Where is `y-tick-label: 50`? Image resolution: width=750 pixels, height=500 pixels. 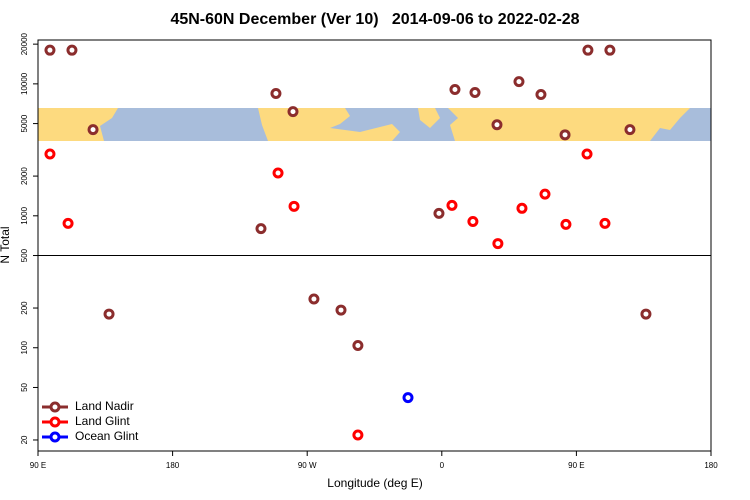
y-tick-label: 50 is located at coordinates (24, 386).